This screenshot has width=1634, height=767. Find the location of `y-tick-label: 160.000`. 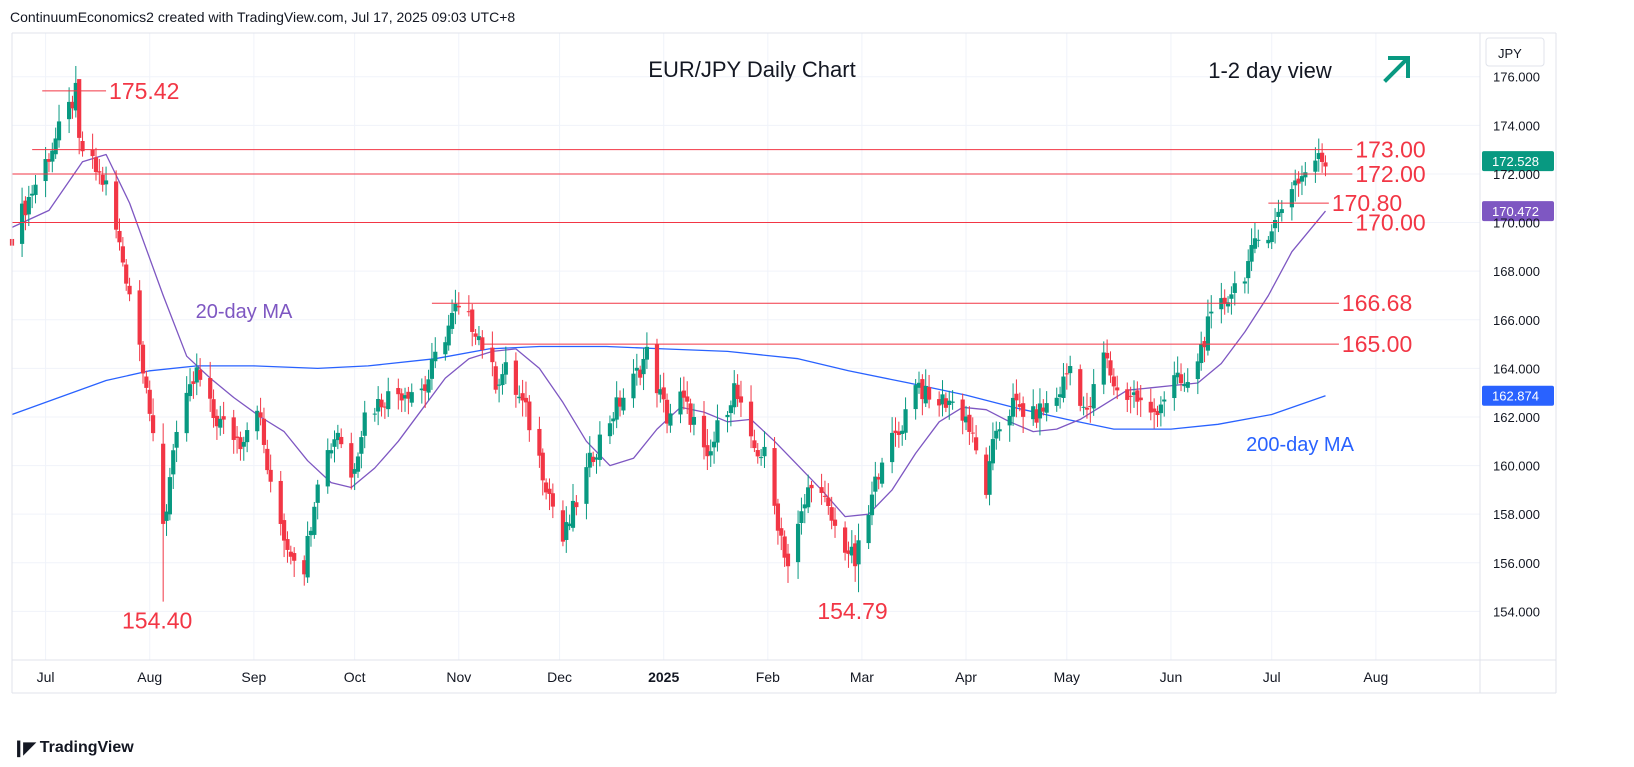

y-tick-label: 160.000 is located at coordinates (1516, 466).